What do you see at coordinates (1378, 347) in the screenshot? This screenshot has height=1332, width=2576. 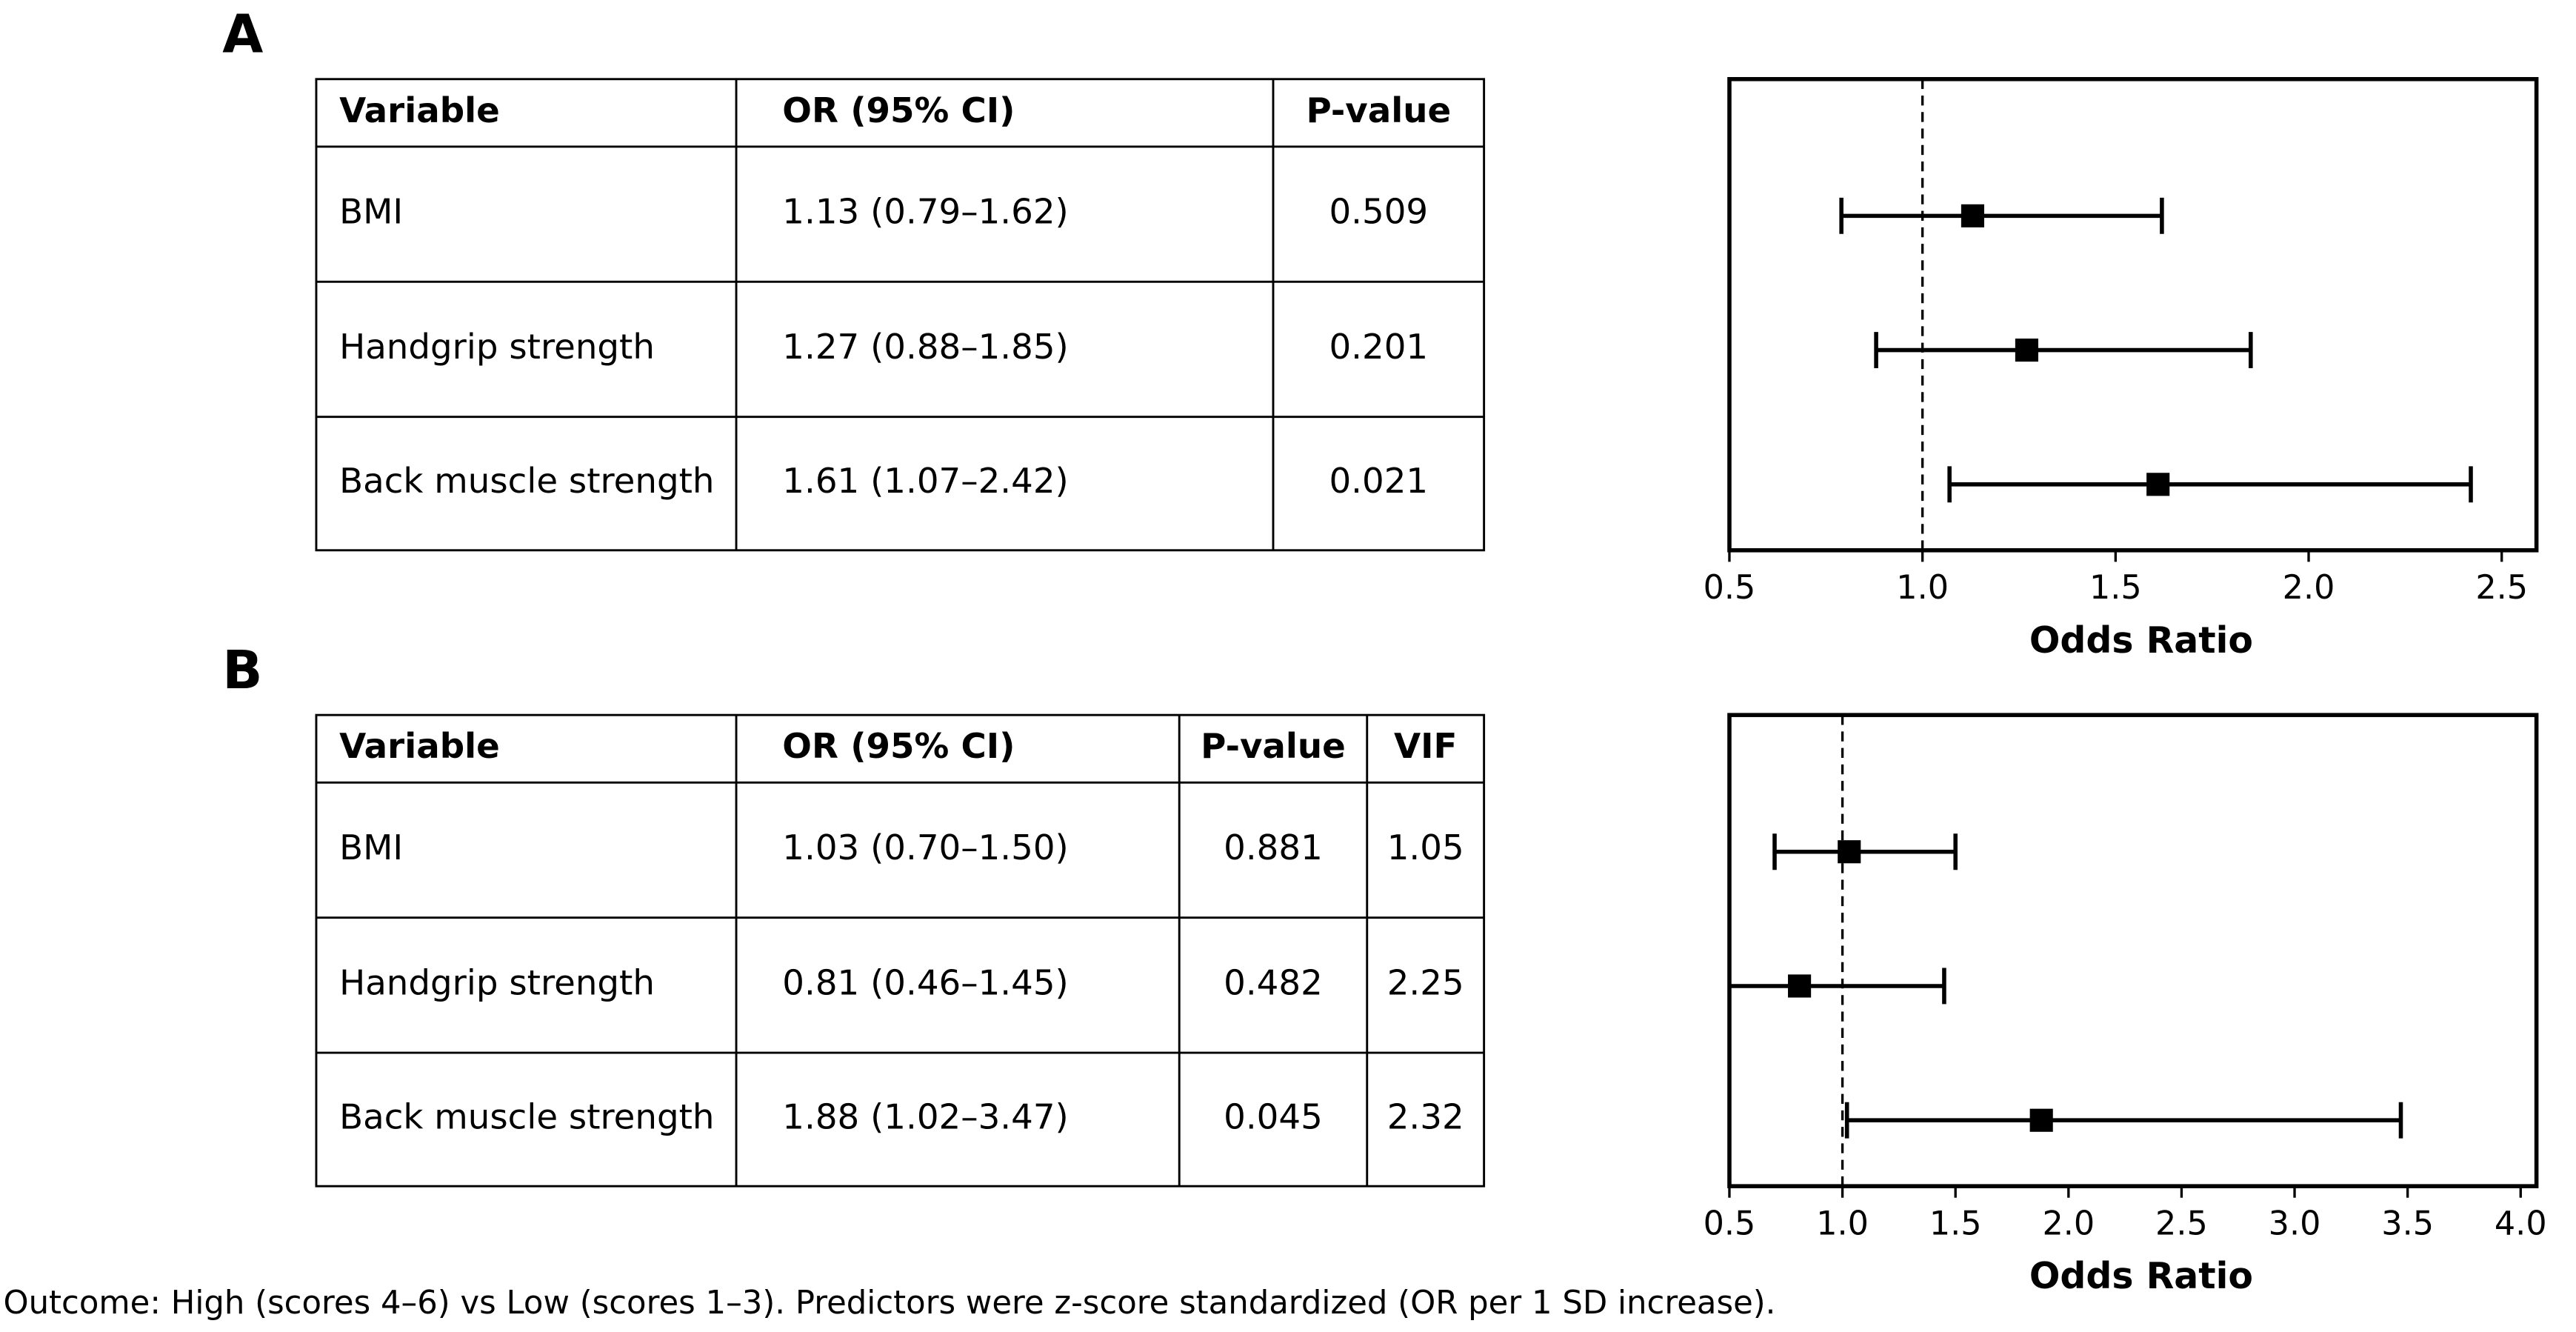 I see `table-cell: 0.201` at bounding box center [1378, 347].